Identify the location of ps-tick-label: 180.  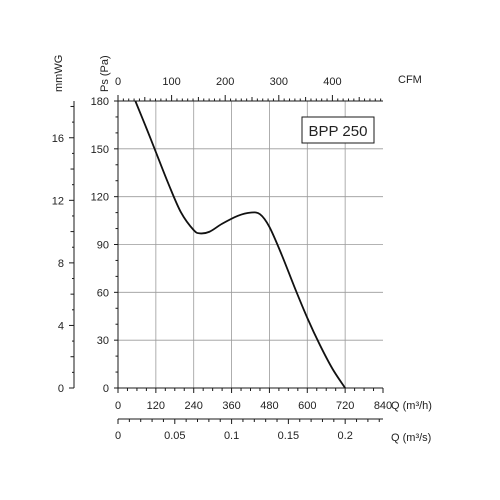
(100, 102).